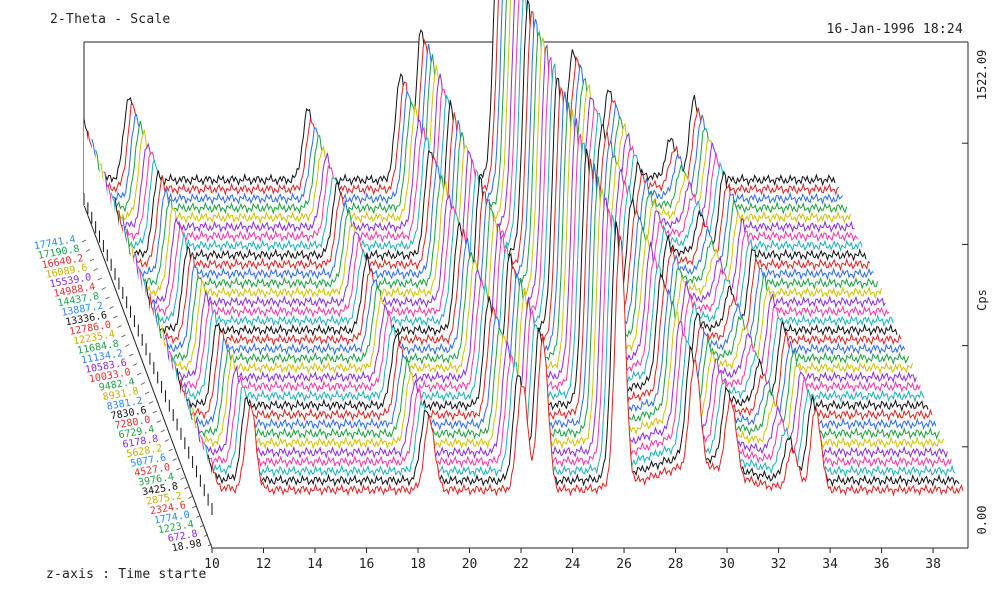 The image size is (1001, 590). I want to click on x-tick-label: 36, so click(882, 564).